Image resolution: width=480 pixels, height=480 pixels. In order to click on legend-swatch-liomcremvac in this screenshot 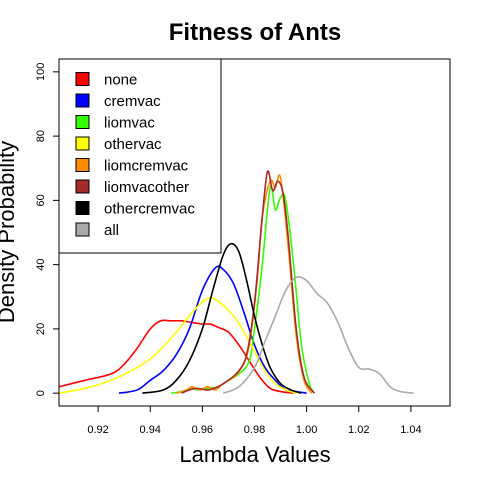, I will do `click(82, 165)`.